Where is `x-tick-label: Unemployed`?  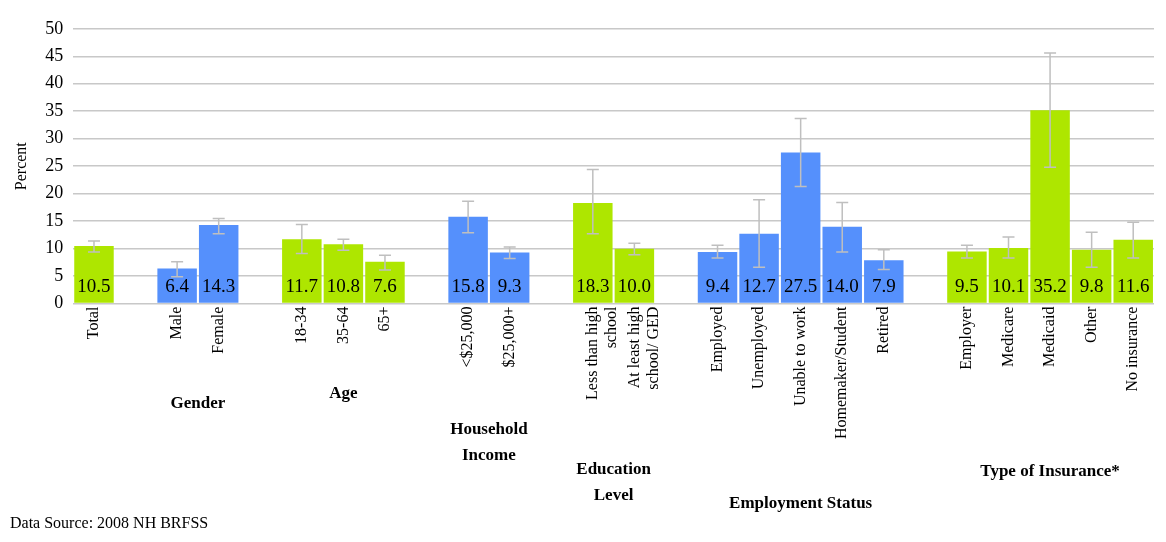 x-tick-label: Unemployed is located at coordinates (758, 348).